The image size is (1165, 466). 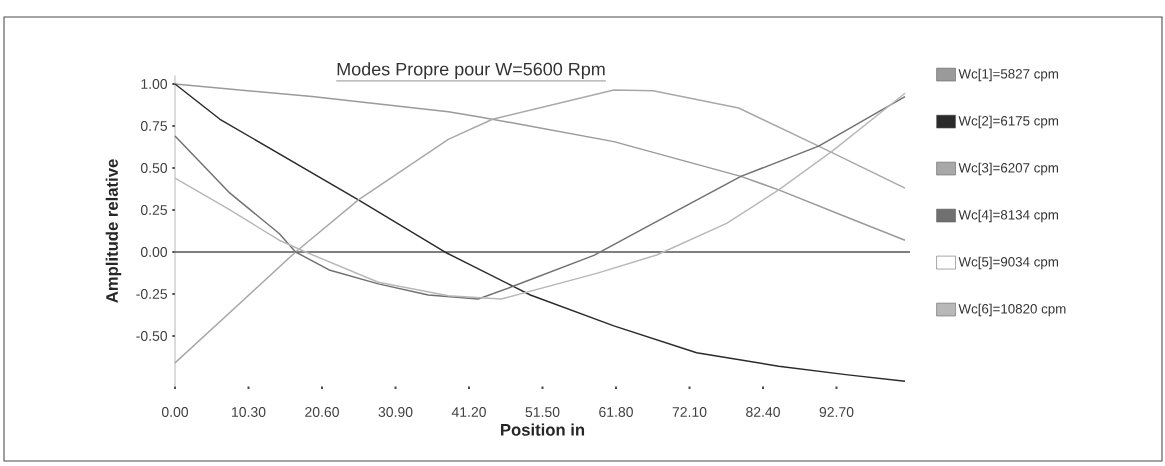 I want to click on x-tick-label: 82.40, so click(x=763, y=412).